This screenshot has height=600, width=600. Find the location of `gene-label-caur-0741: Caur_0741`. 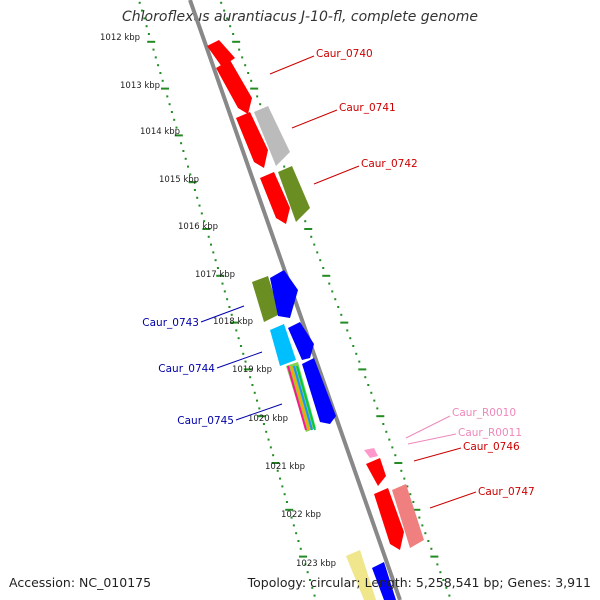

gene-label-caur-0741: Caur_0741 is located at coordinates (367, 108).